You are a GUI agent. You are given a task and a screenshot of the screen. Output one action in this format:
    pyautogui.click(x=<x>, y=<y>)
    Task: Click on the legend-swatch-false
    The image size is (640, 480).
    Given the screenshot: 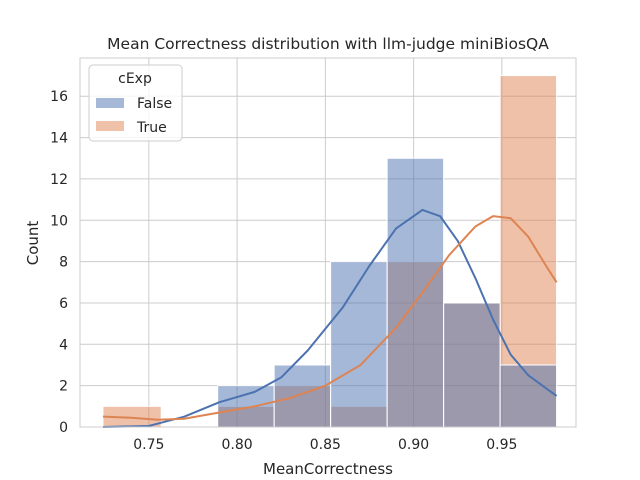 What is the action you would take?
    pyautogui.click(x=110, y=103)
    